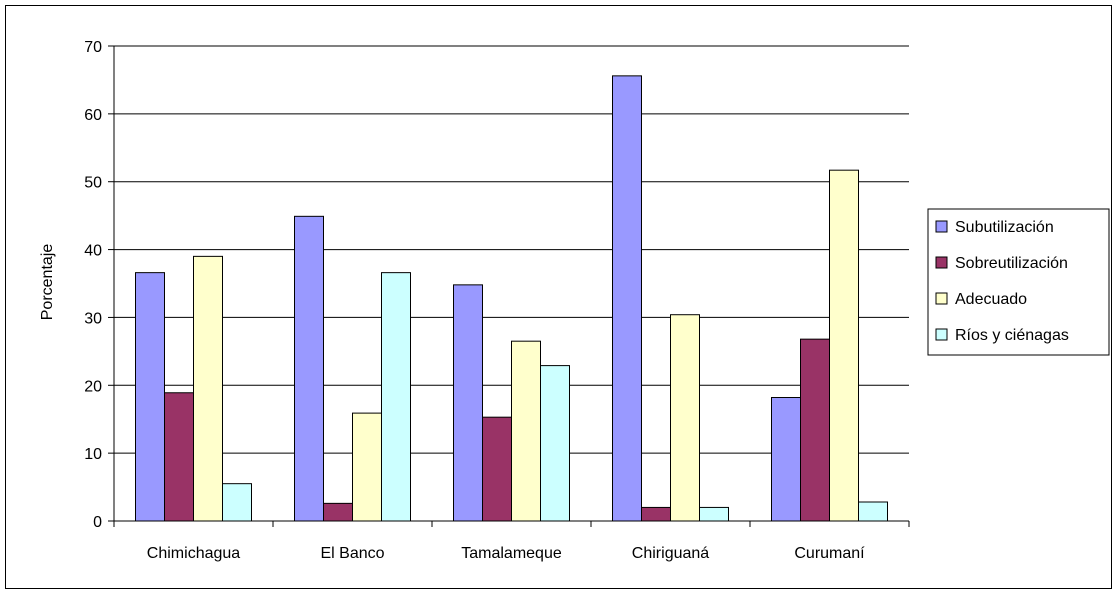 This screenshot has height=591, width=1115. Describe the element at coordinates (991, 299) in the screenshot. I see `legend-label: Adecuado` at that location.